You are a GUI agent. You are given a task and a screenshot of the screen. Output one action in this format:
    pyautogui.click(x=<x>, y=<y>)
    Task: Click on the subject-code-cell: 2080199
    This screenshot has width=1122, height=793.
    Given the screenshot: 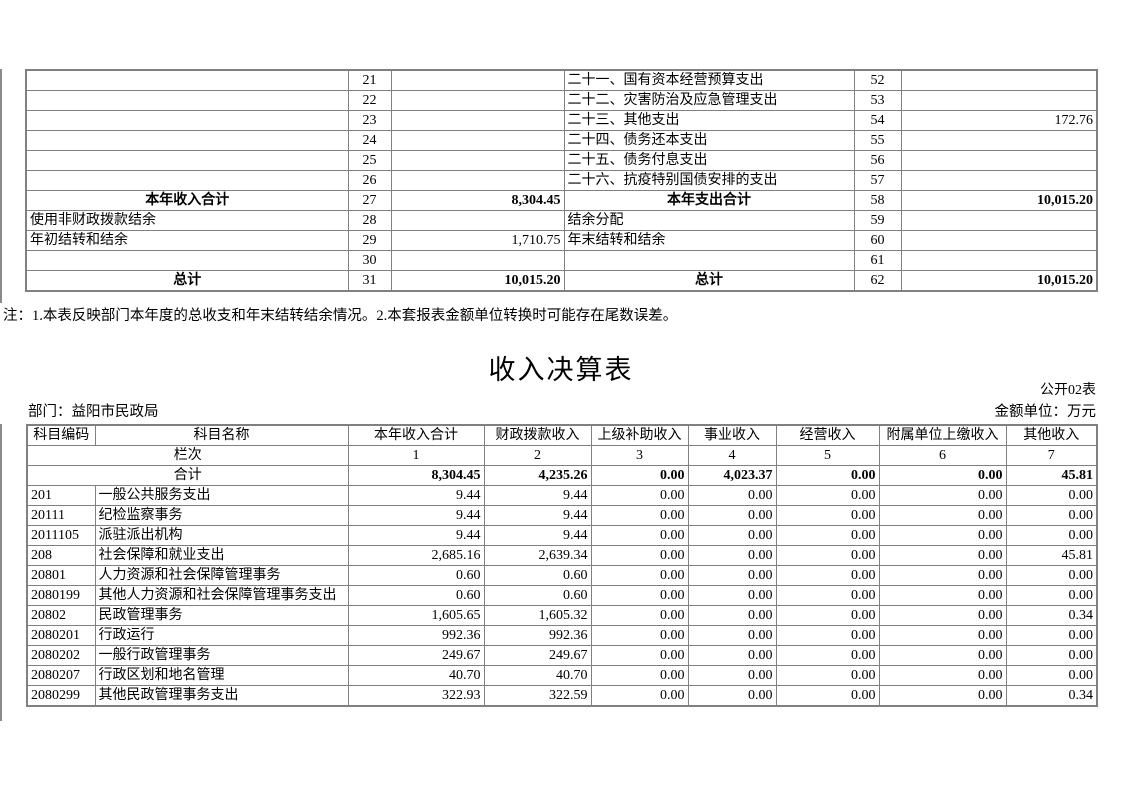 What is the action you would take?
    pyautogui.click(x=61, y=595)
    